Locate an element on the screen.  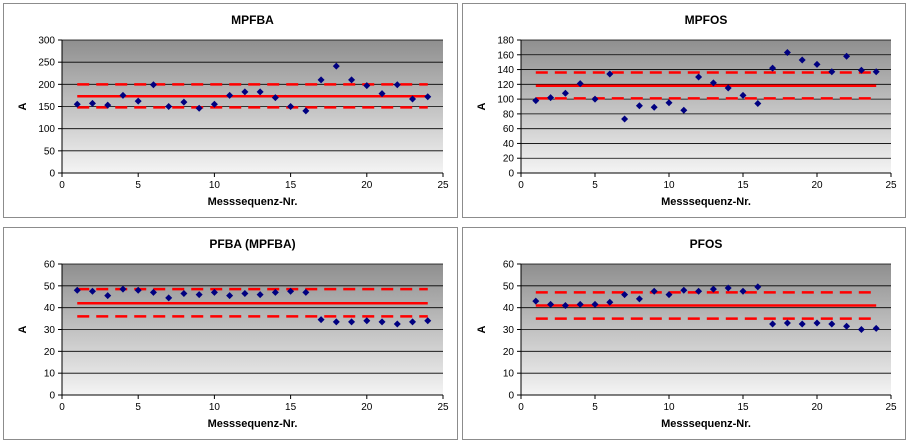
y-tick-label: 150 is located at coordinates (46, 107).